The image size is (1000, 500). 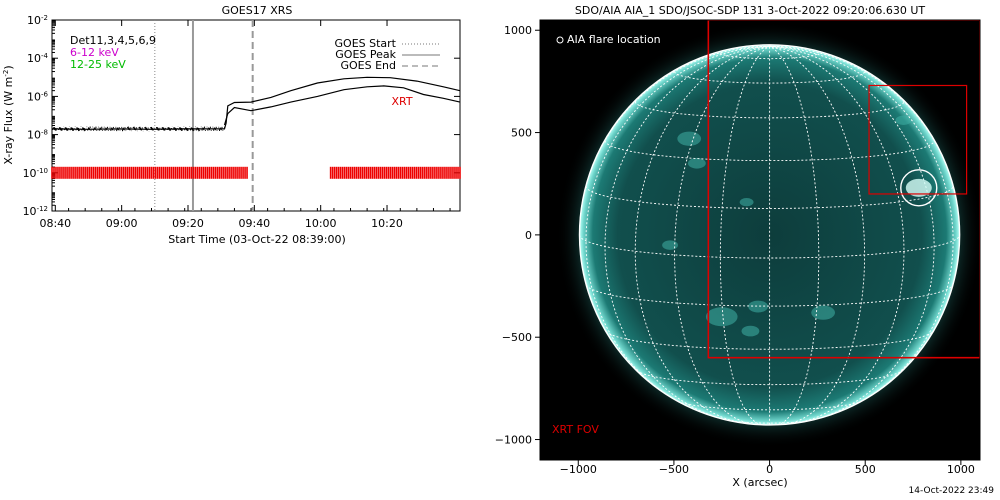 I want to click on flare-location-marker, so click(x=919, y=188).